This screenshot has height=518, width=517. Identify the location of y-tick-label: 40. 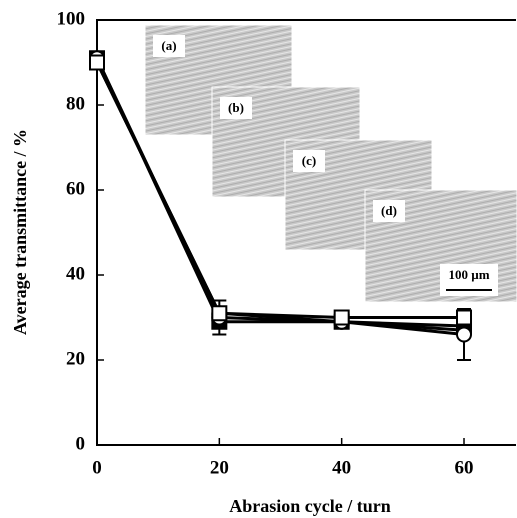
(75, 273).